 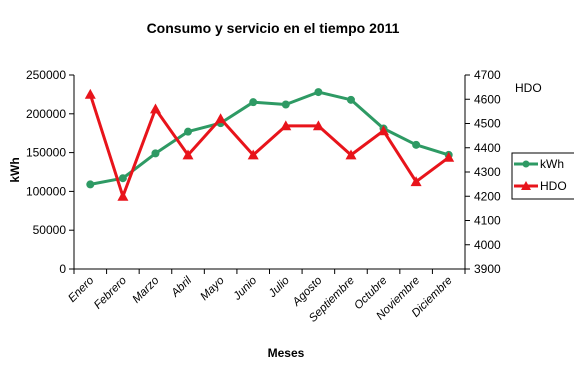 What do you see at coordinates (487, 75) in the screenshot?
I see `y-tick-label-right: 4700` at bounding box center [487, 75].